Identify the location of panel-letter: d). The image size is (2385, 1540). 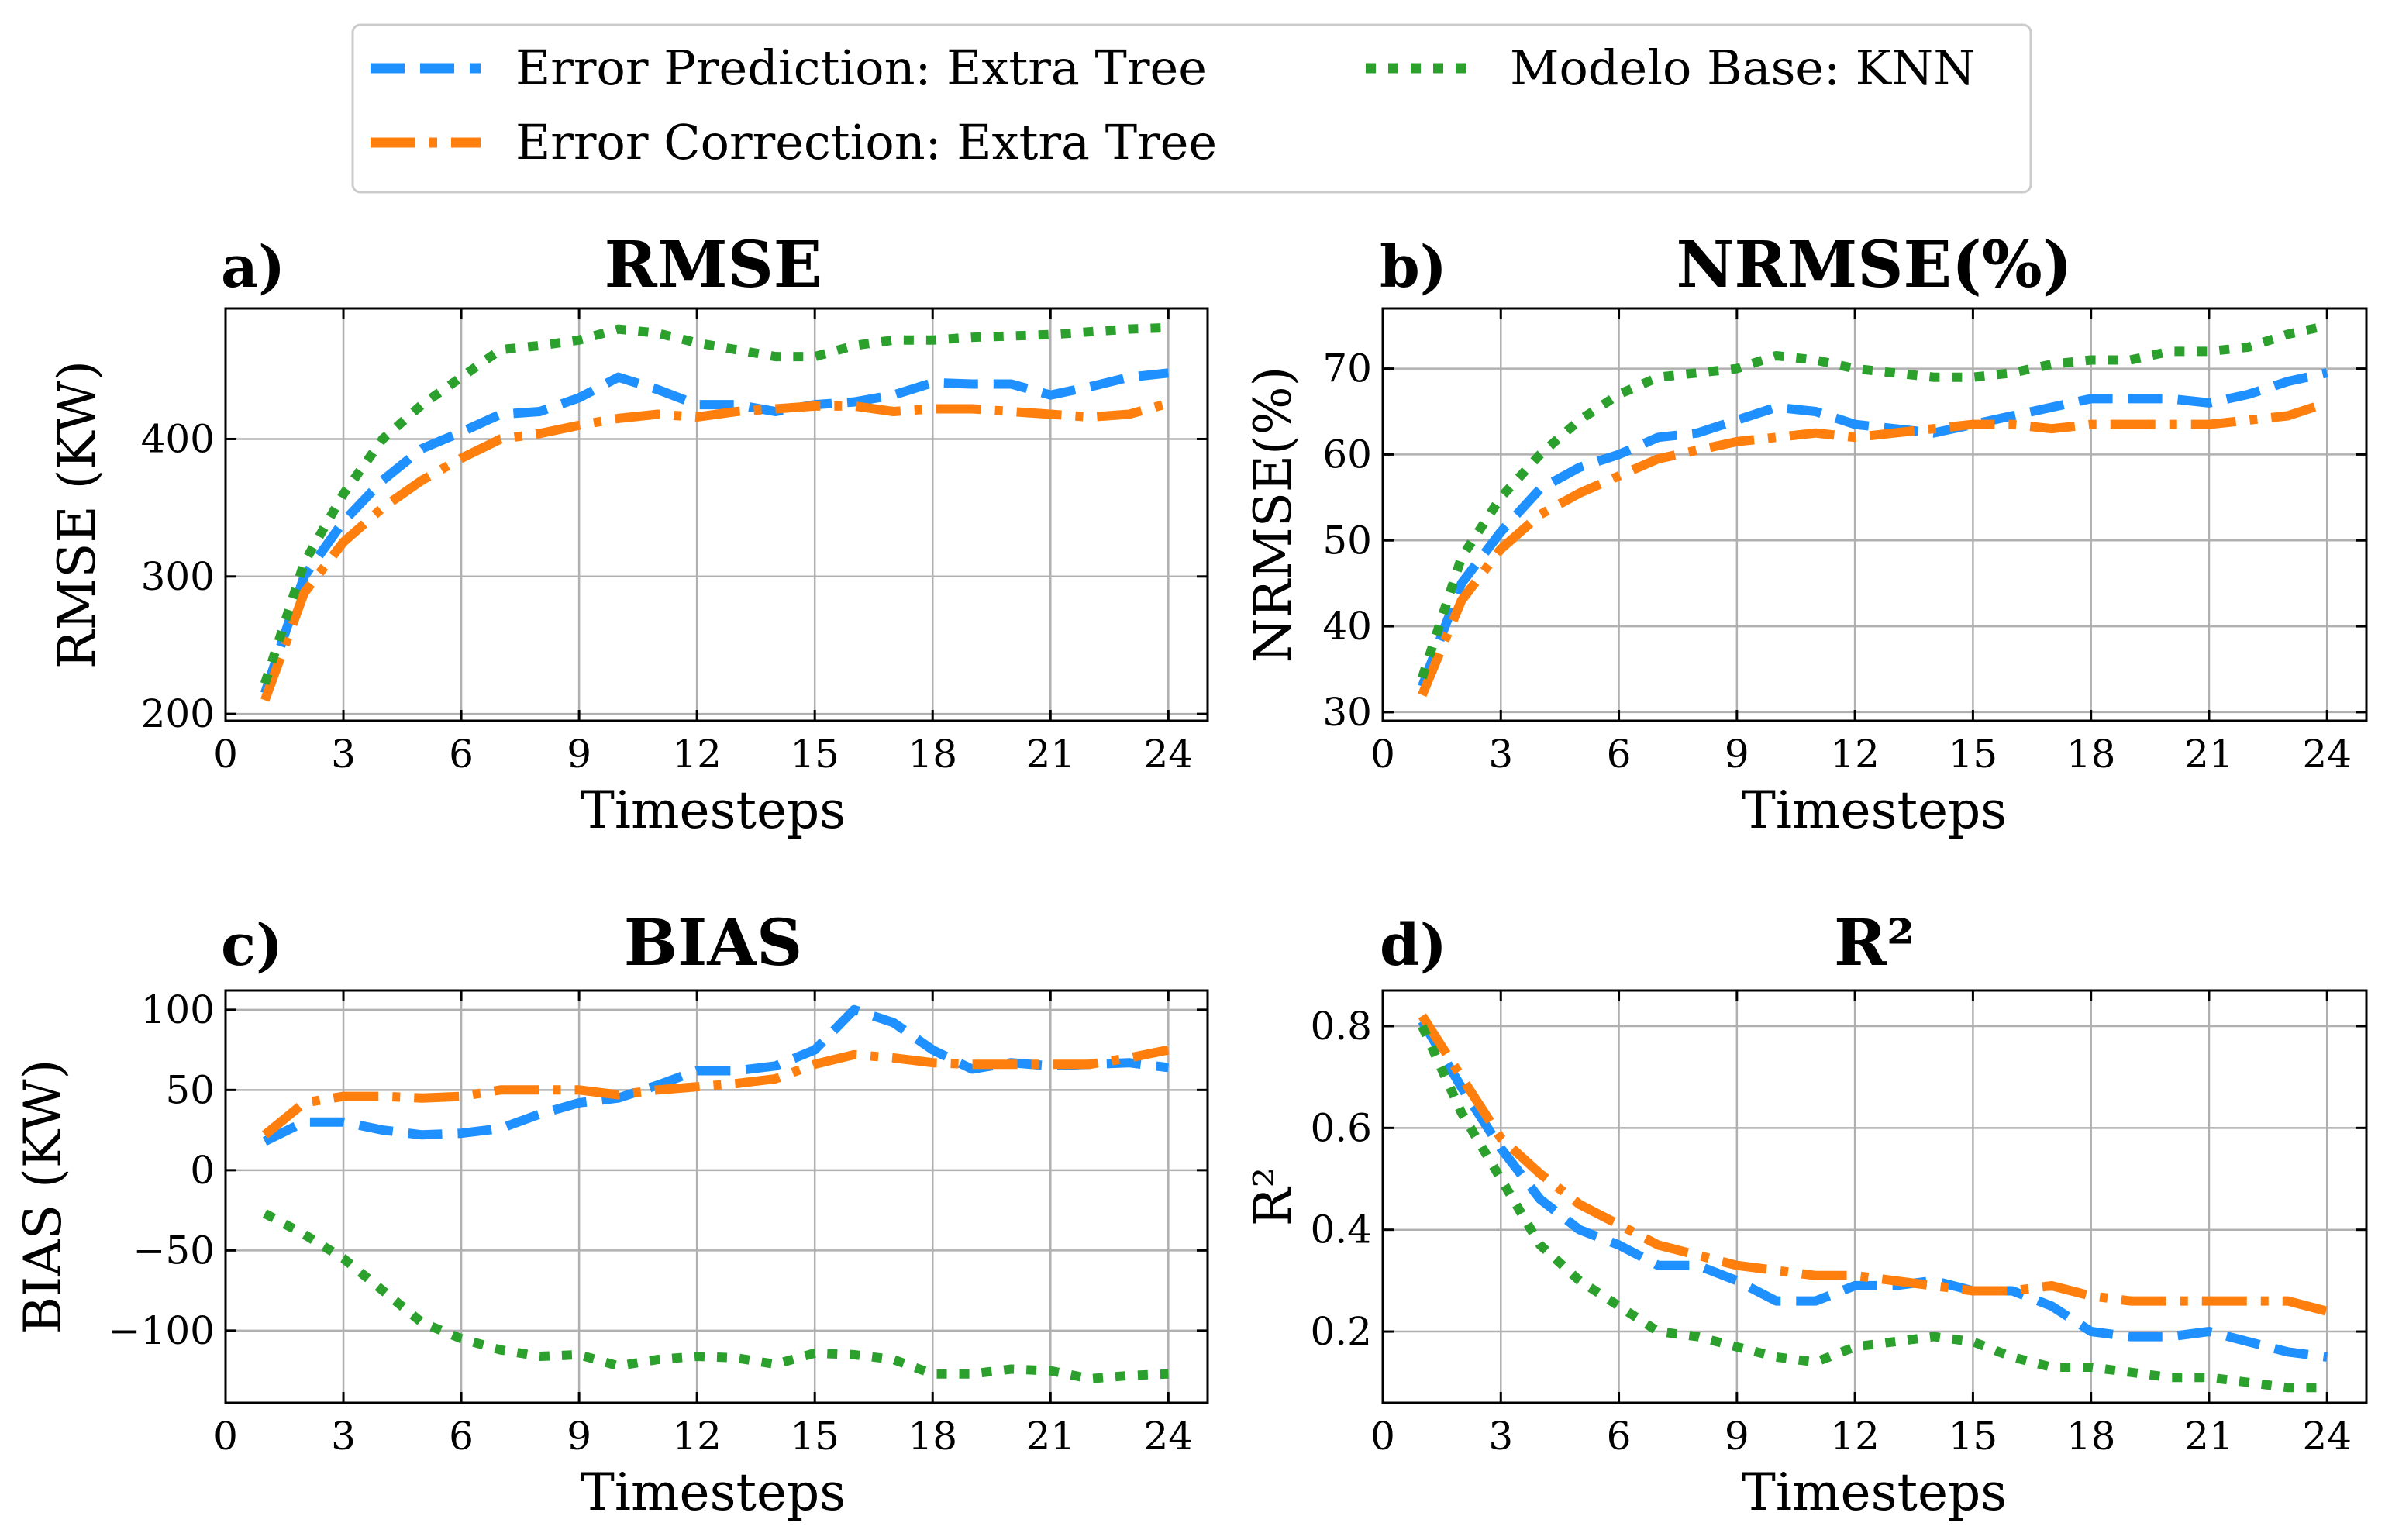
(1414, 945).